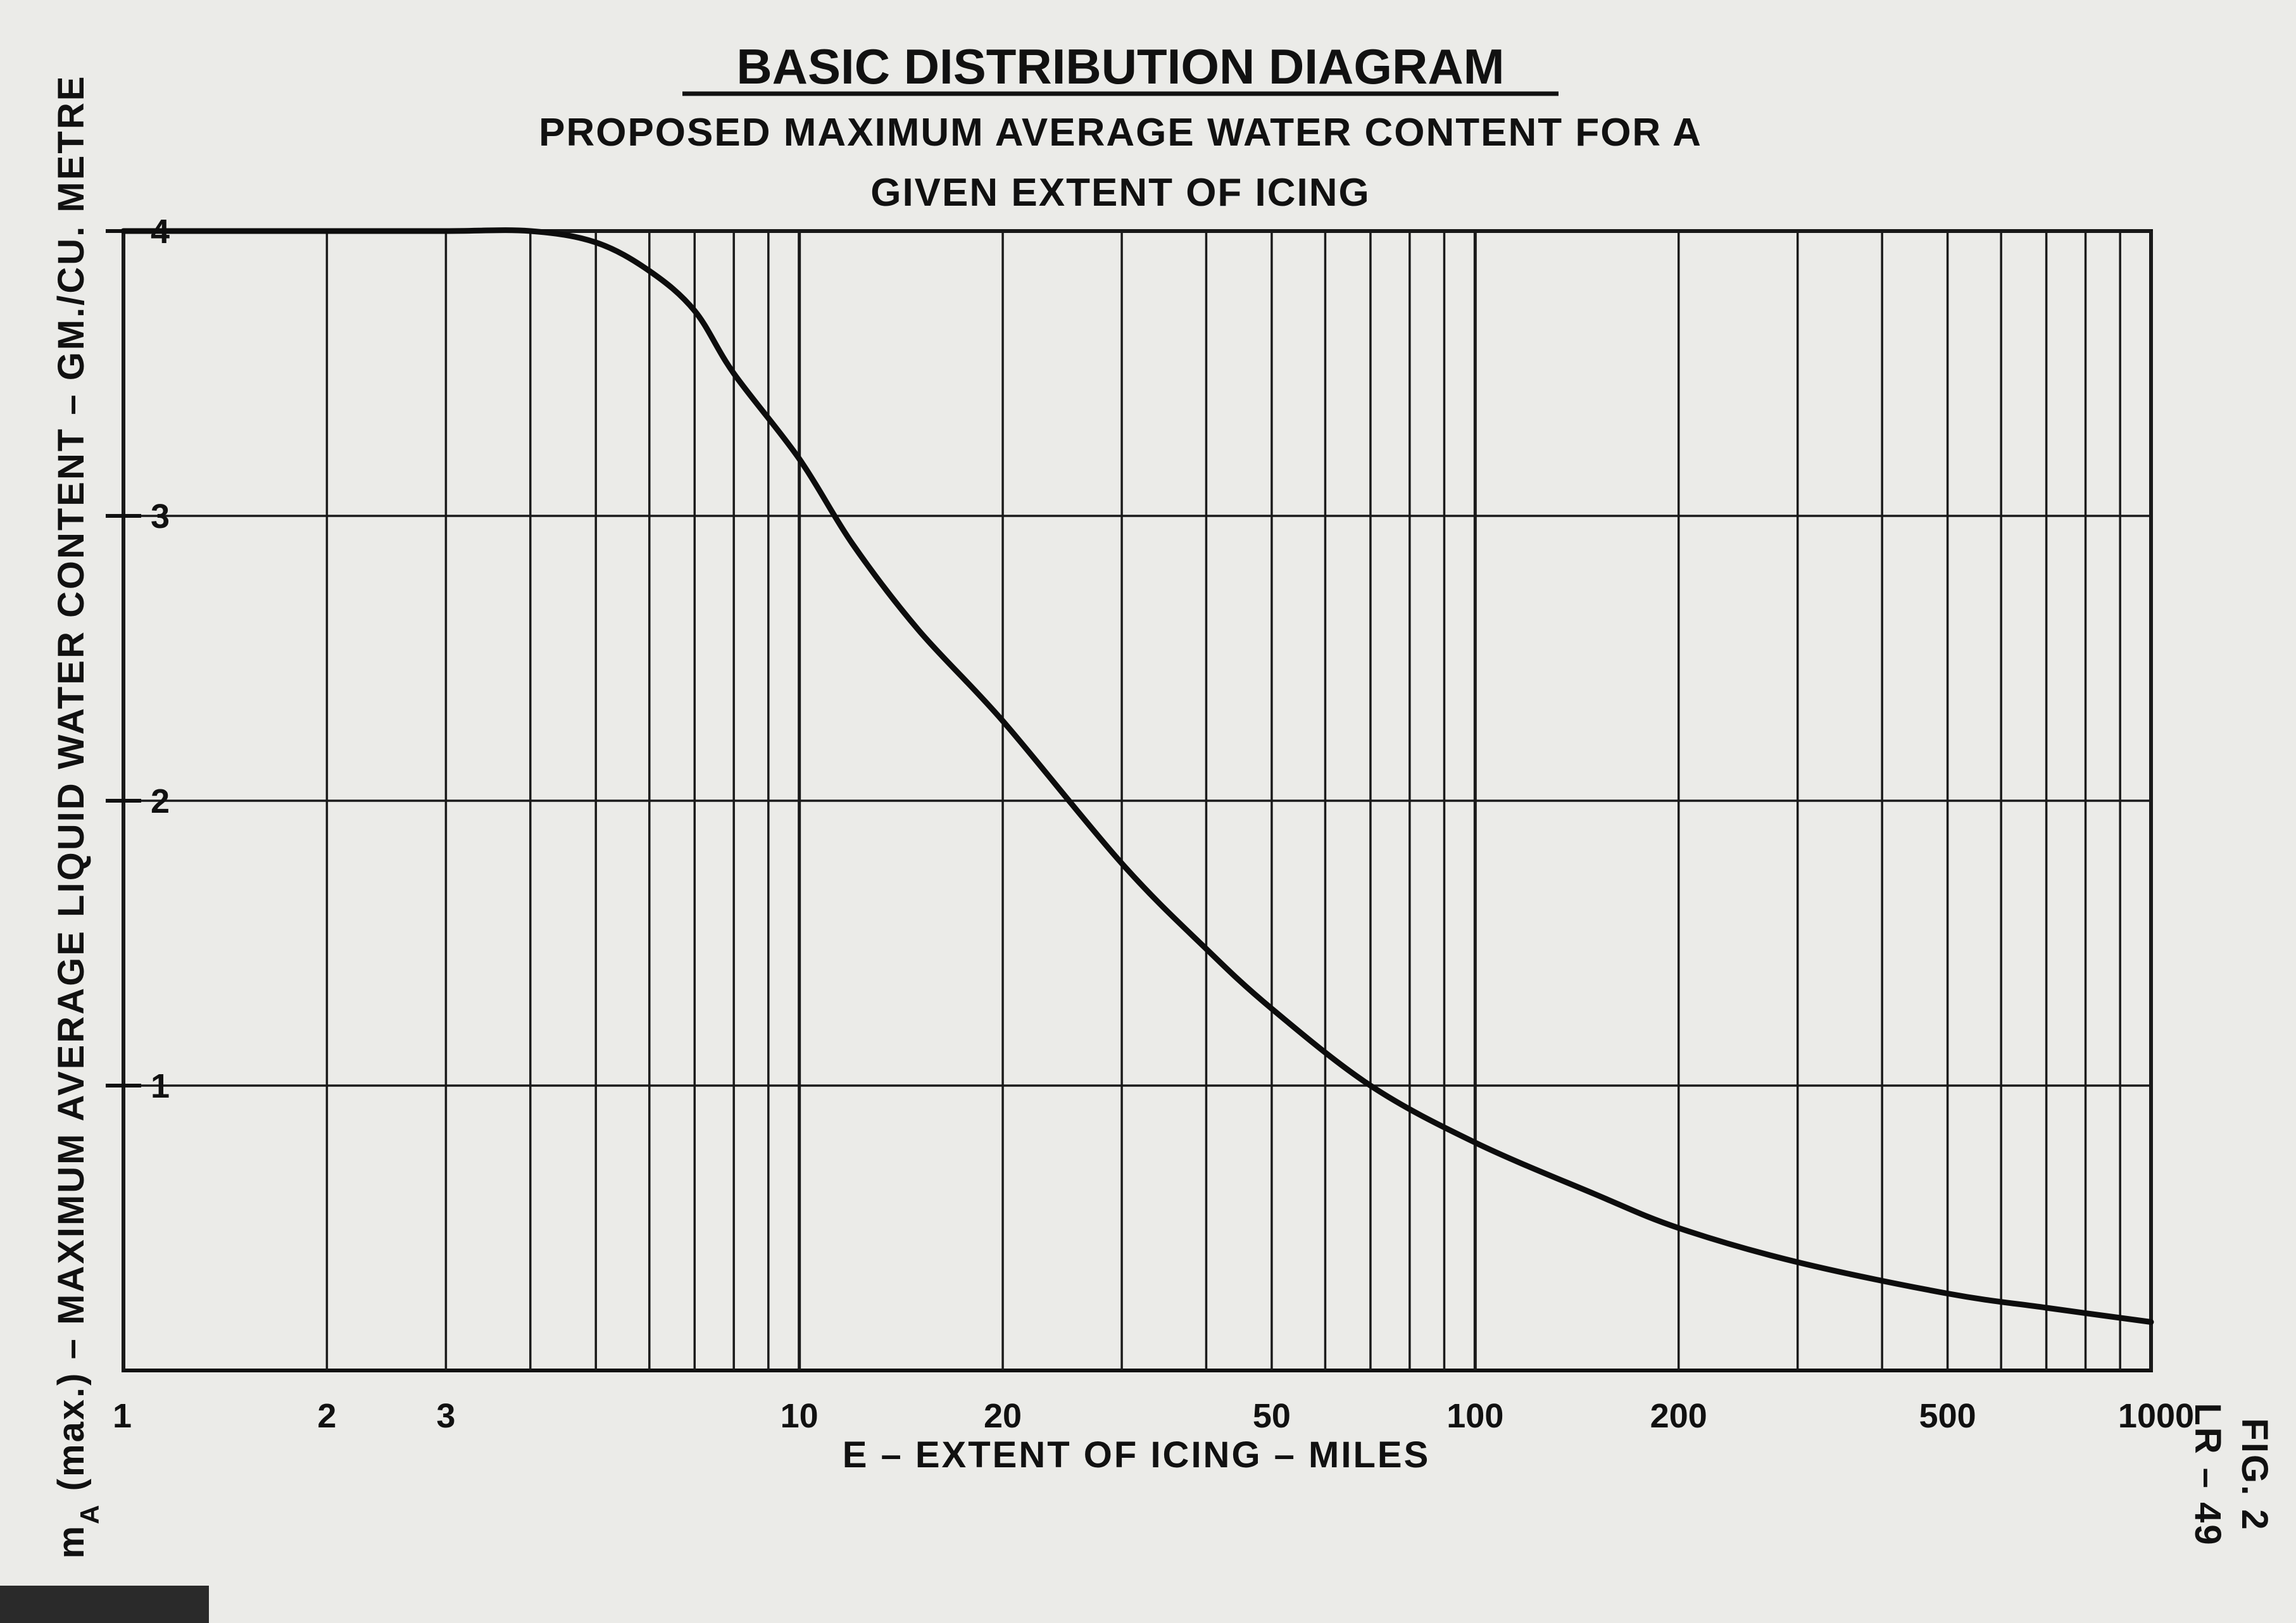 This screenshot has width=2296, height=1623. Describe the element at coordinates (160, 801) in the screenshot. I see `y-tick-label: 2` at that location.